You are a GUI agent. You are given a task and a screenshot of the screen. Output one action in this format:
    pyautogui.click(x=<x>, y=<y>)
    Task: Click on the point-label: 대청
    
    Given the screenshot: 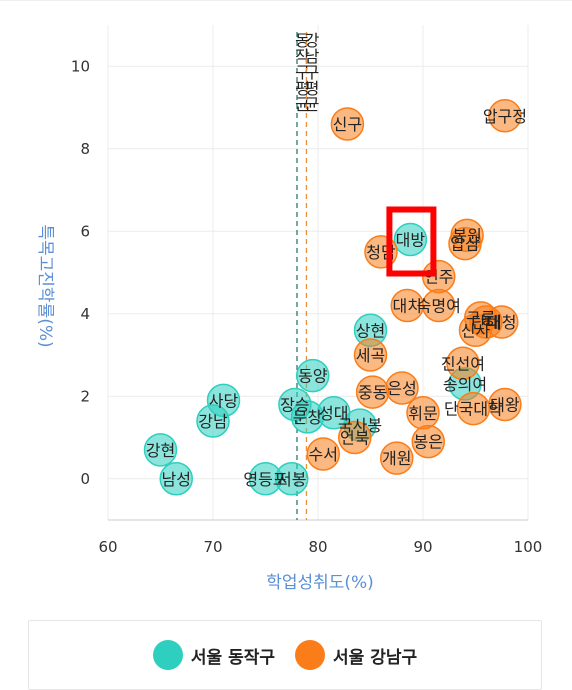 What is the action you would take?
    pyautogui.click(x=501, y=322)
    